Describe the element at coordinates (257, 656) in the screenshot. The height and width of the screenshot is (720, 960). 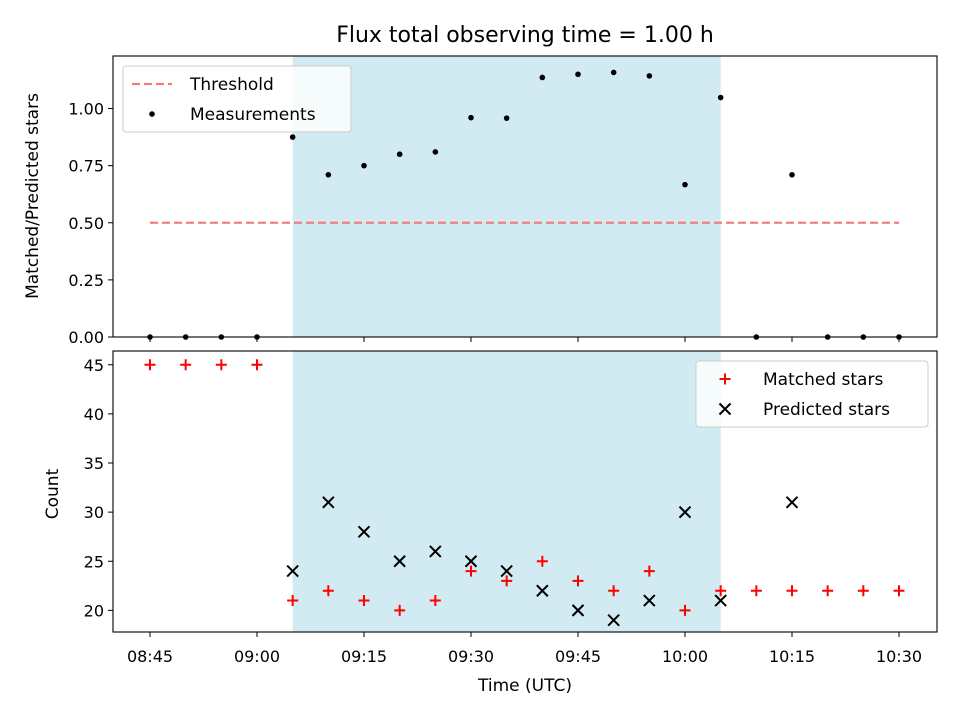
I see `x-tick-label: 09:00` at that location.